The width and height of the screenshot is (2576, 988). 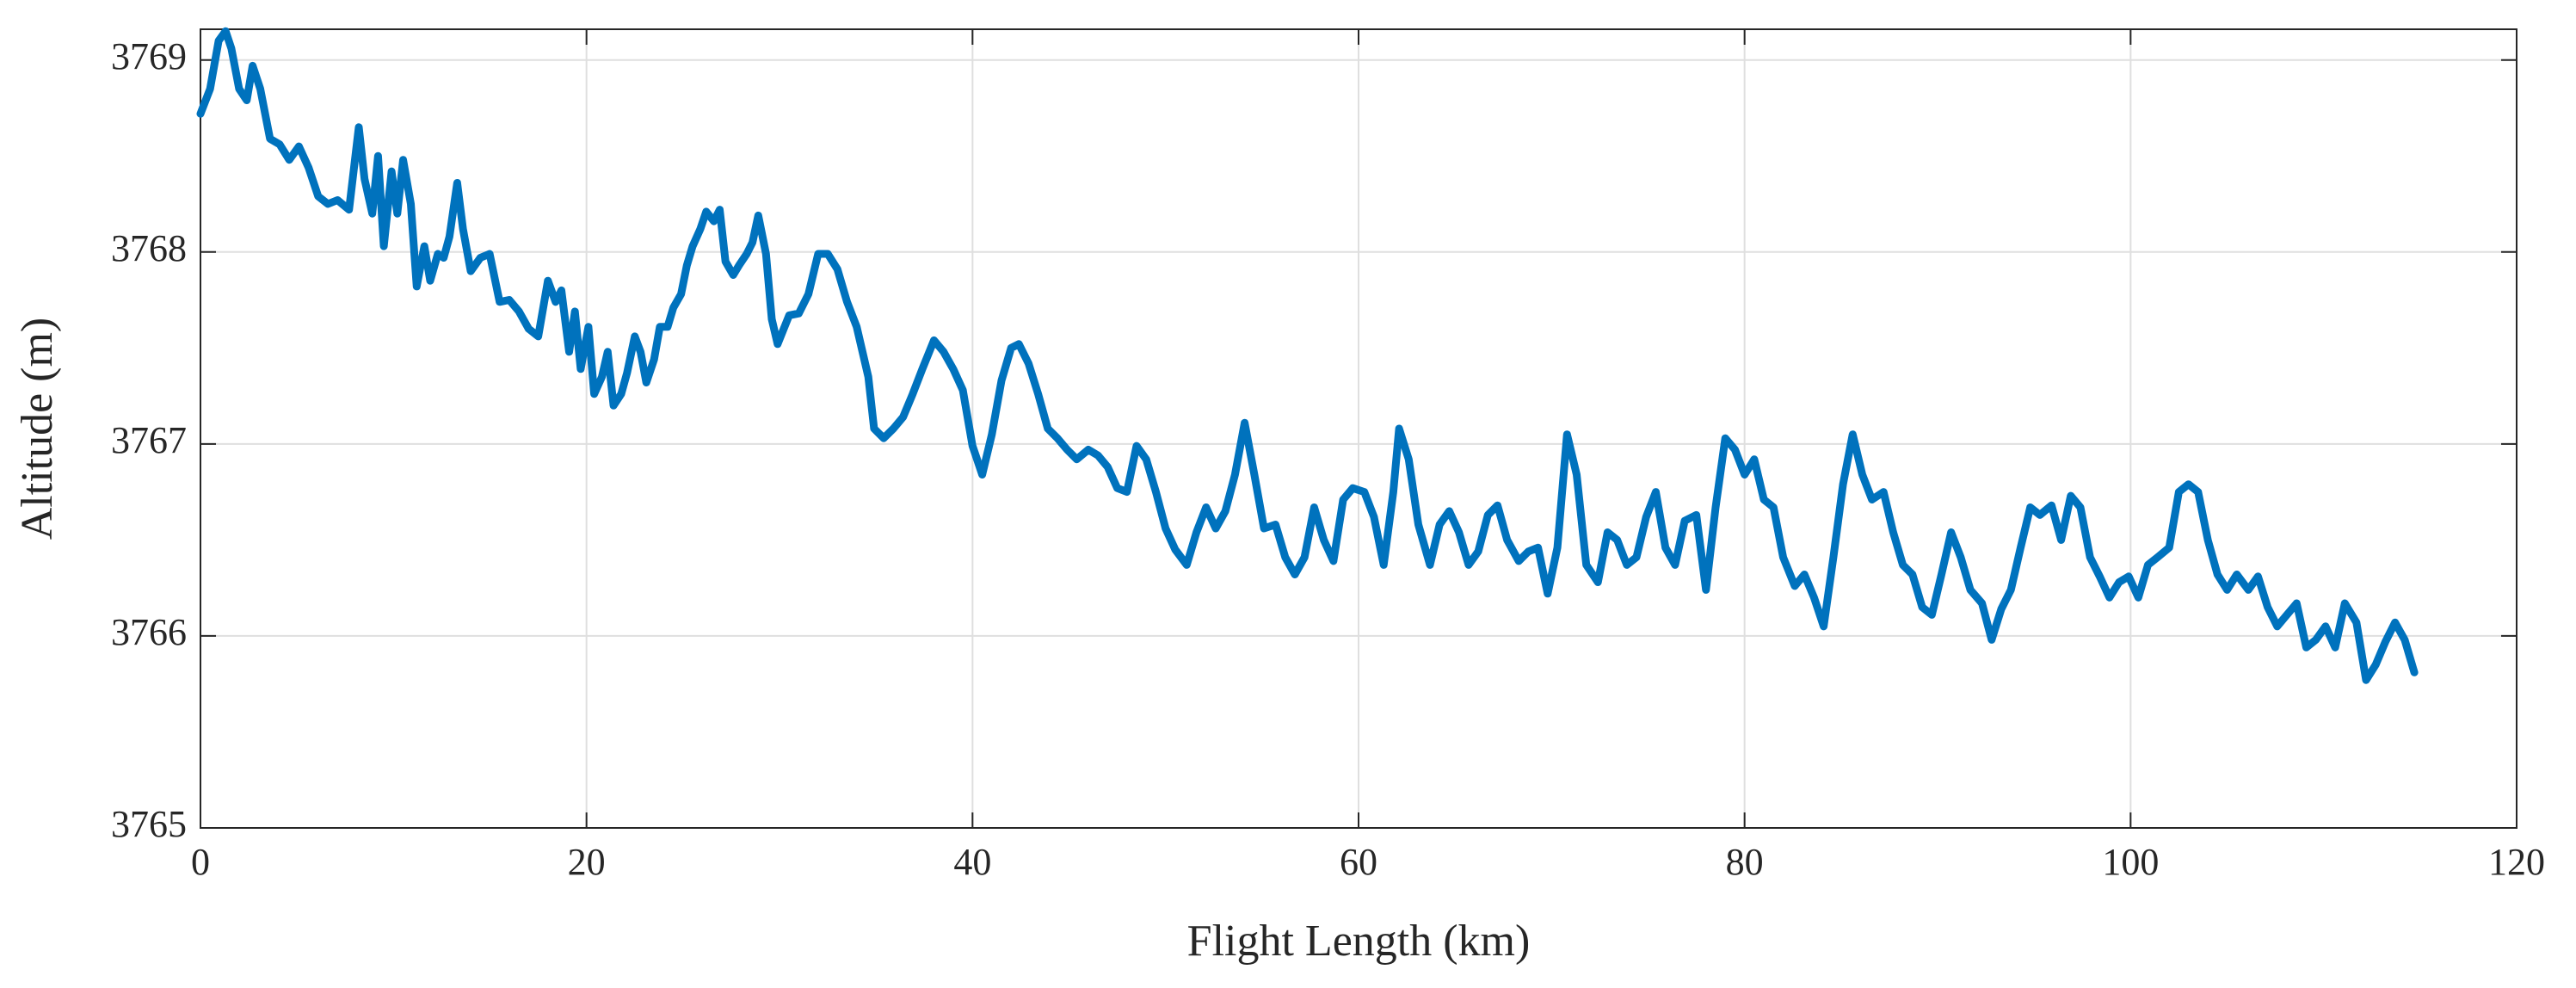 What do you see at coordinates (149, 632) in the screenshot?
I see `y-tick-label: 3766` at bounding box center [149, 632].